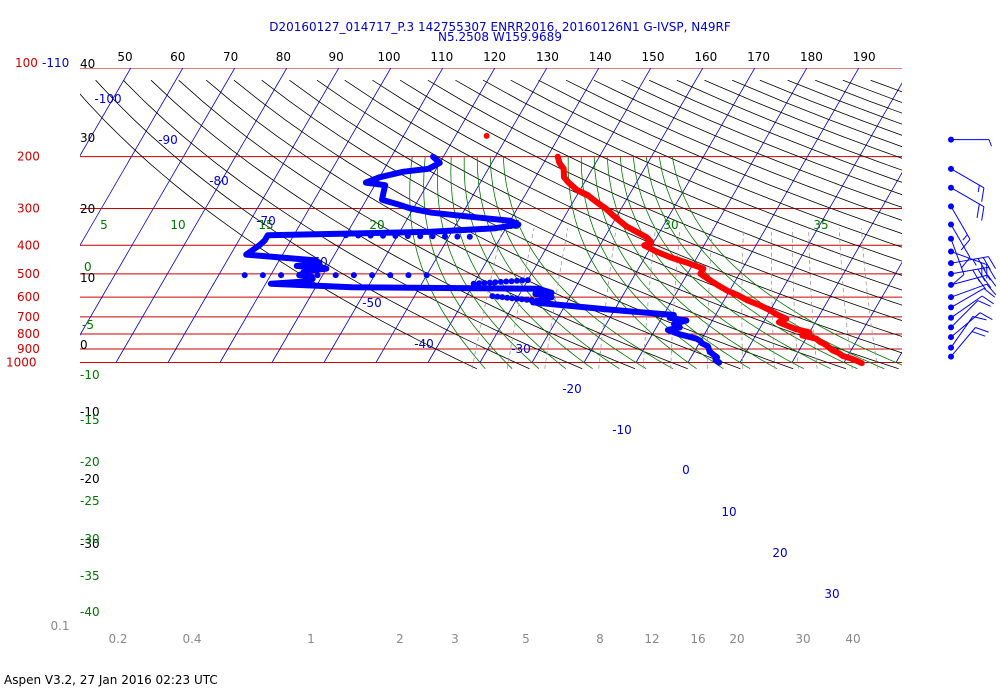 Image resolution: width=1000 pixels, height=700 pixels. Describe the element at coordinates (547, 57) in the screenshot. I see `theta-tick-label: 130` at that location.